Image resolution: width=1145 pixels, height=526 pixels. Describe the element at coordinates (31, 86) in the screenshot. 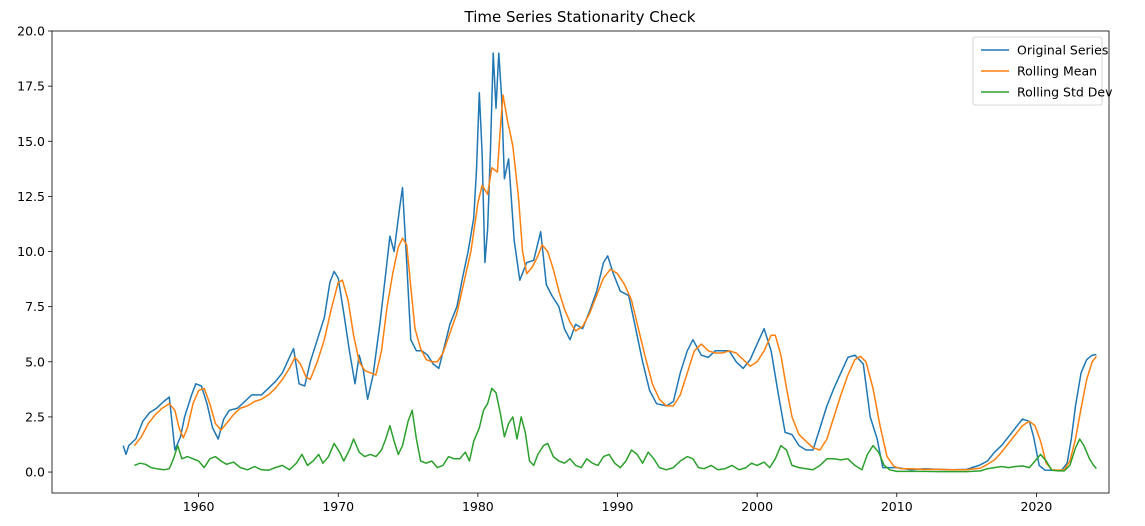

I see `y-tick-label: 17.5` at that location.